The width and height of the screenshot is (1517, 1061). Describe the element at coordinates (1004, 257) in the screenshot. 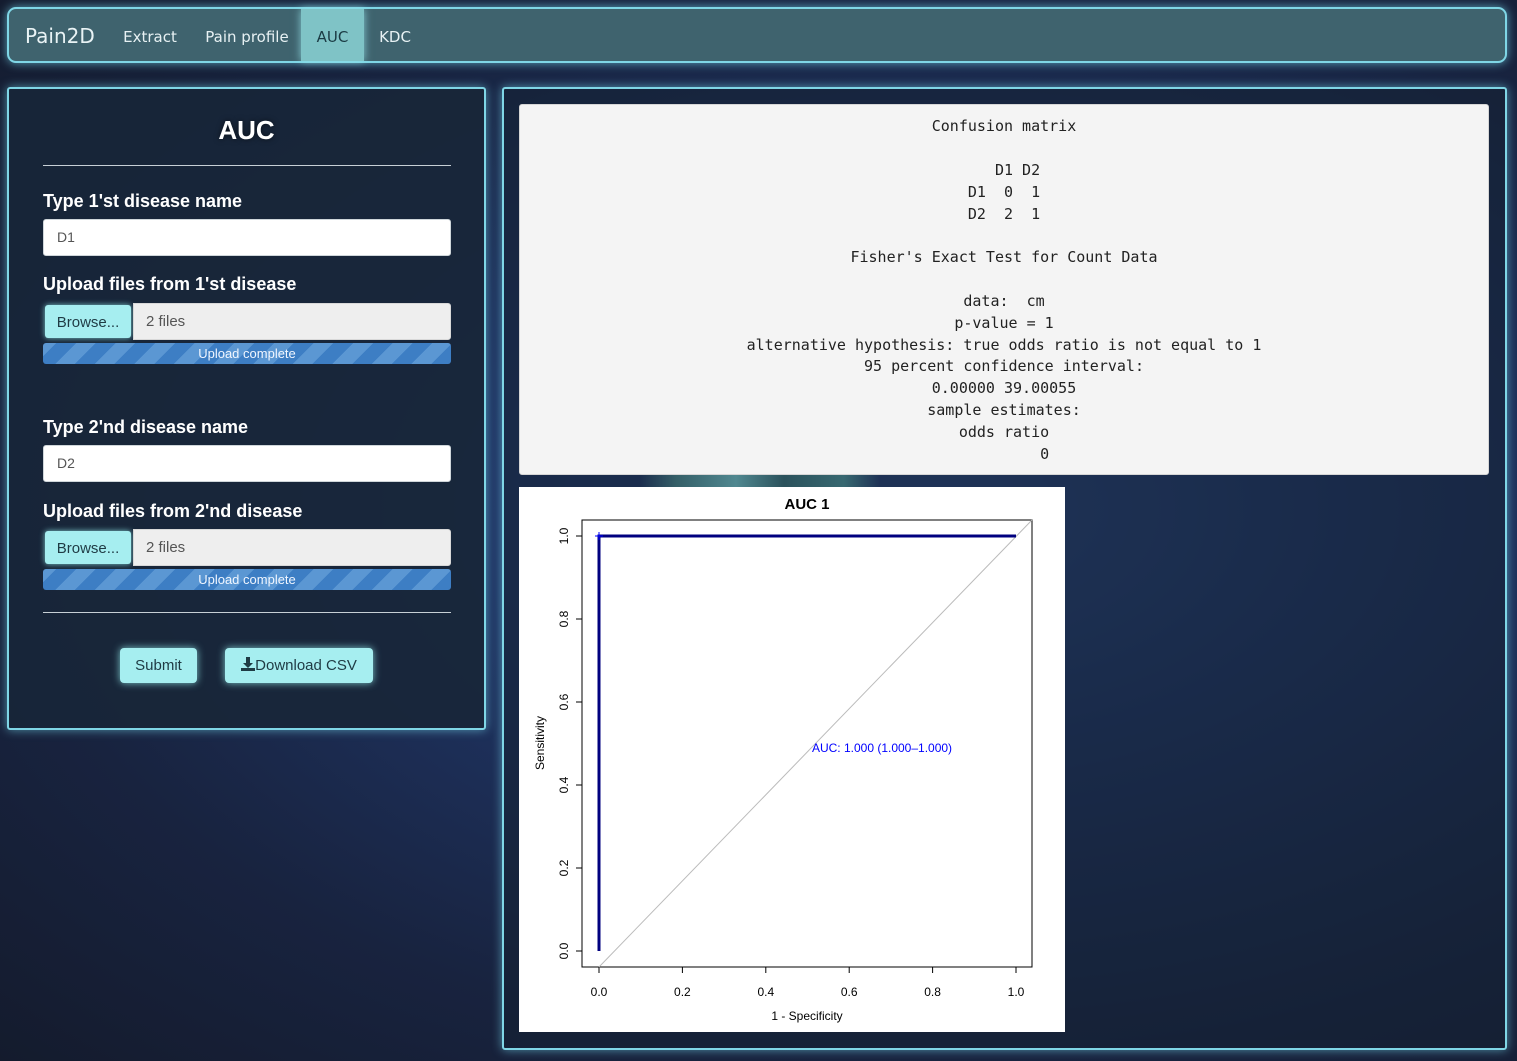

I see `output-line: Fisher's Exact Test for Count Data` at that location.